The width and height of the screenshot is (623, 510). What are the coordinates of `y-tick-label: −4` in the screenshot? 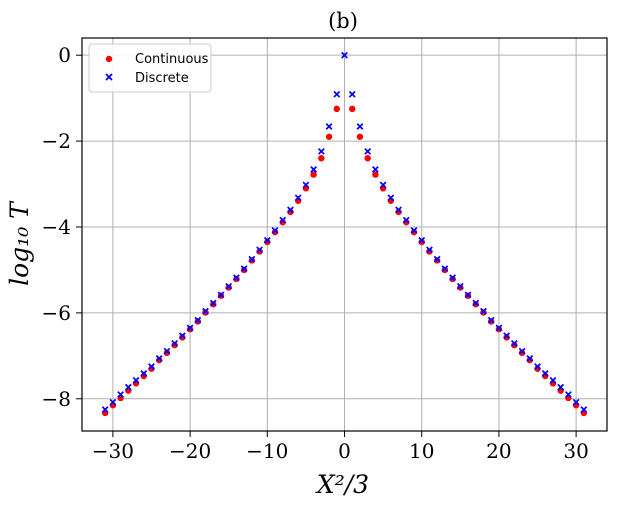 It's located at (56, 227).